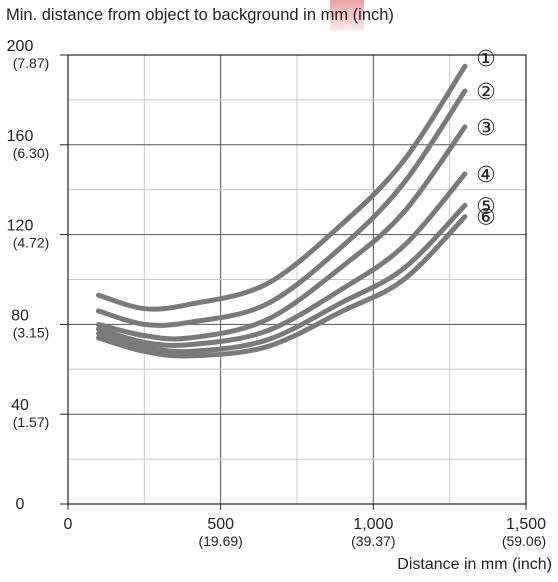 The width and height of the screenshot is (558, 582). I want to click on x-axis-label-wrap: Distance in mm (inch), so click(474, 565).